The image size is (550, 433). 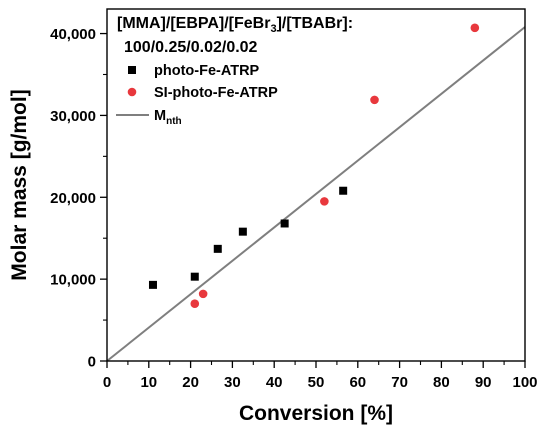 I want to click on x-tick-label: 60, so click(x=357, y=382).